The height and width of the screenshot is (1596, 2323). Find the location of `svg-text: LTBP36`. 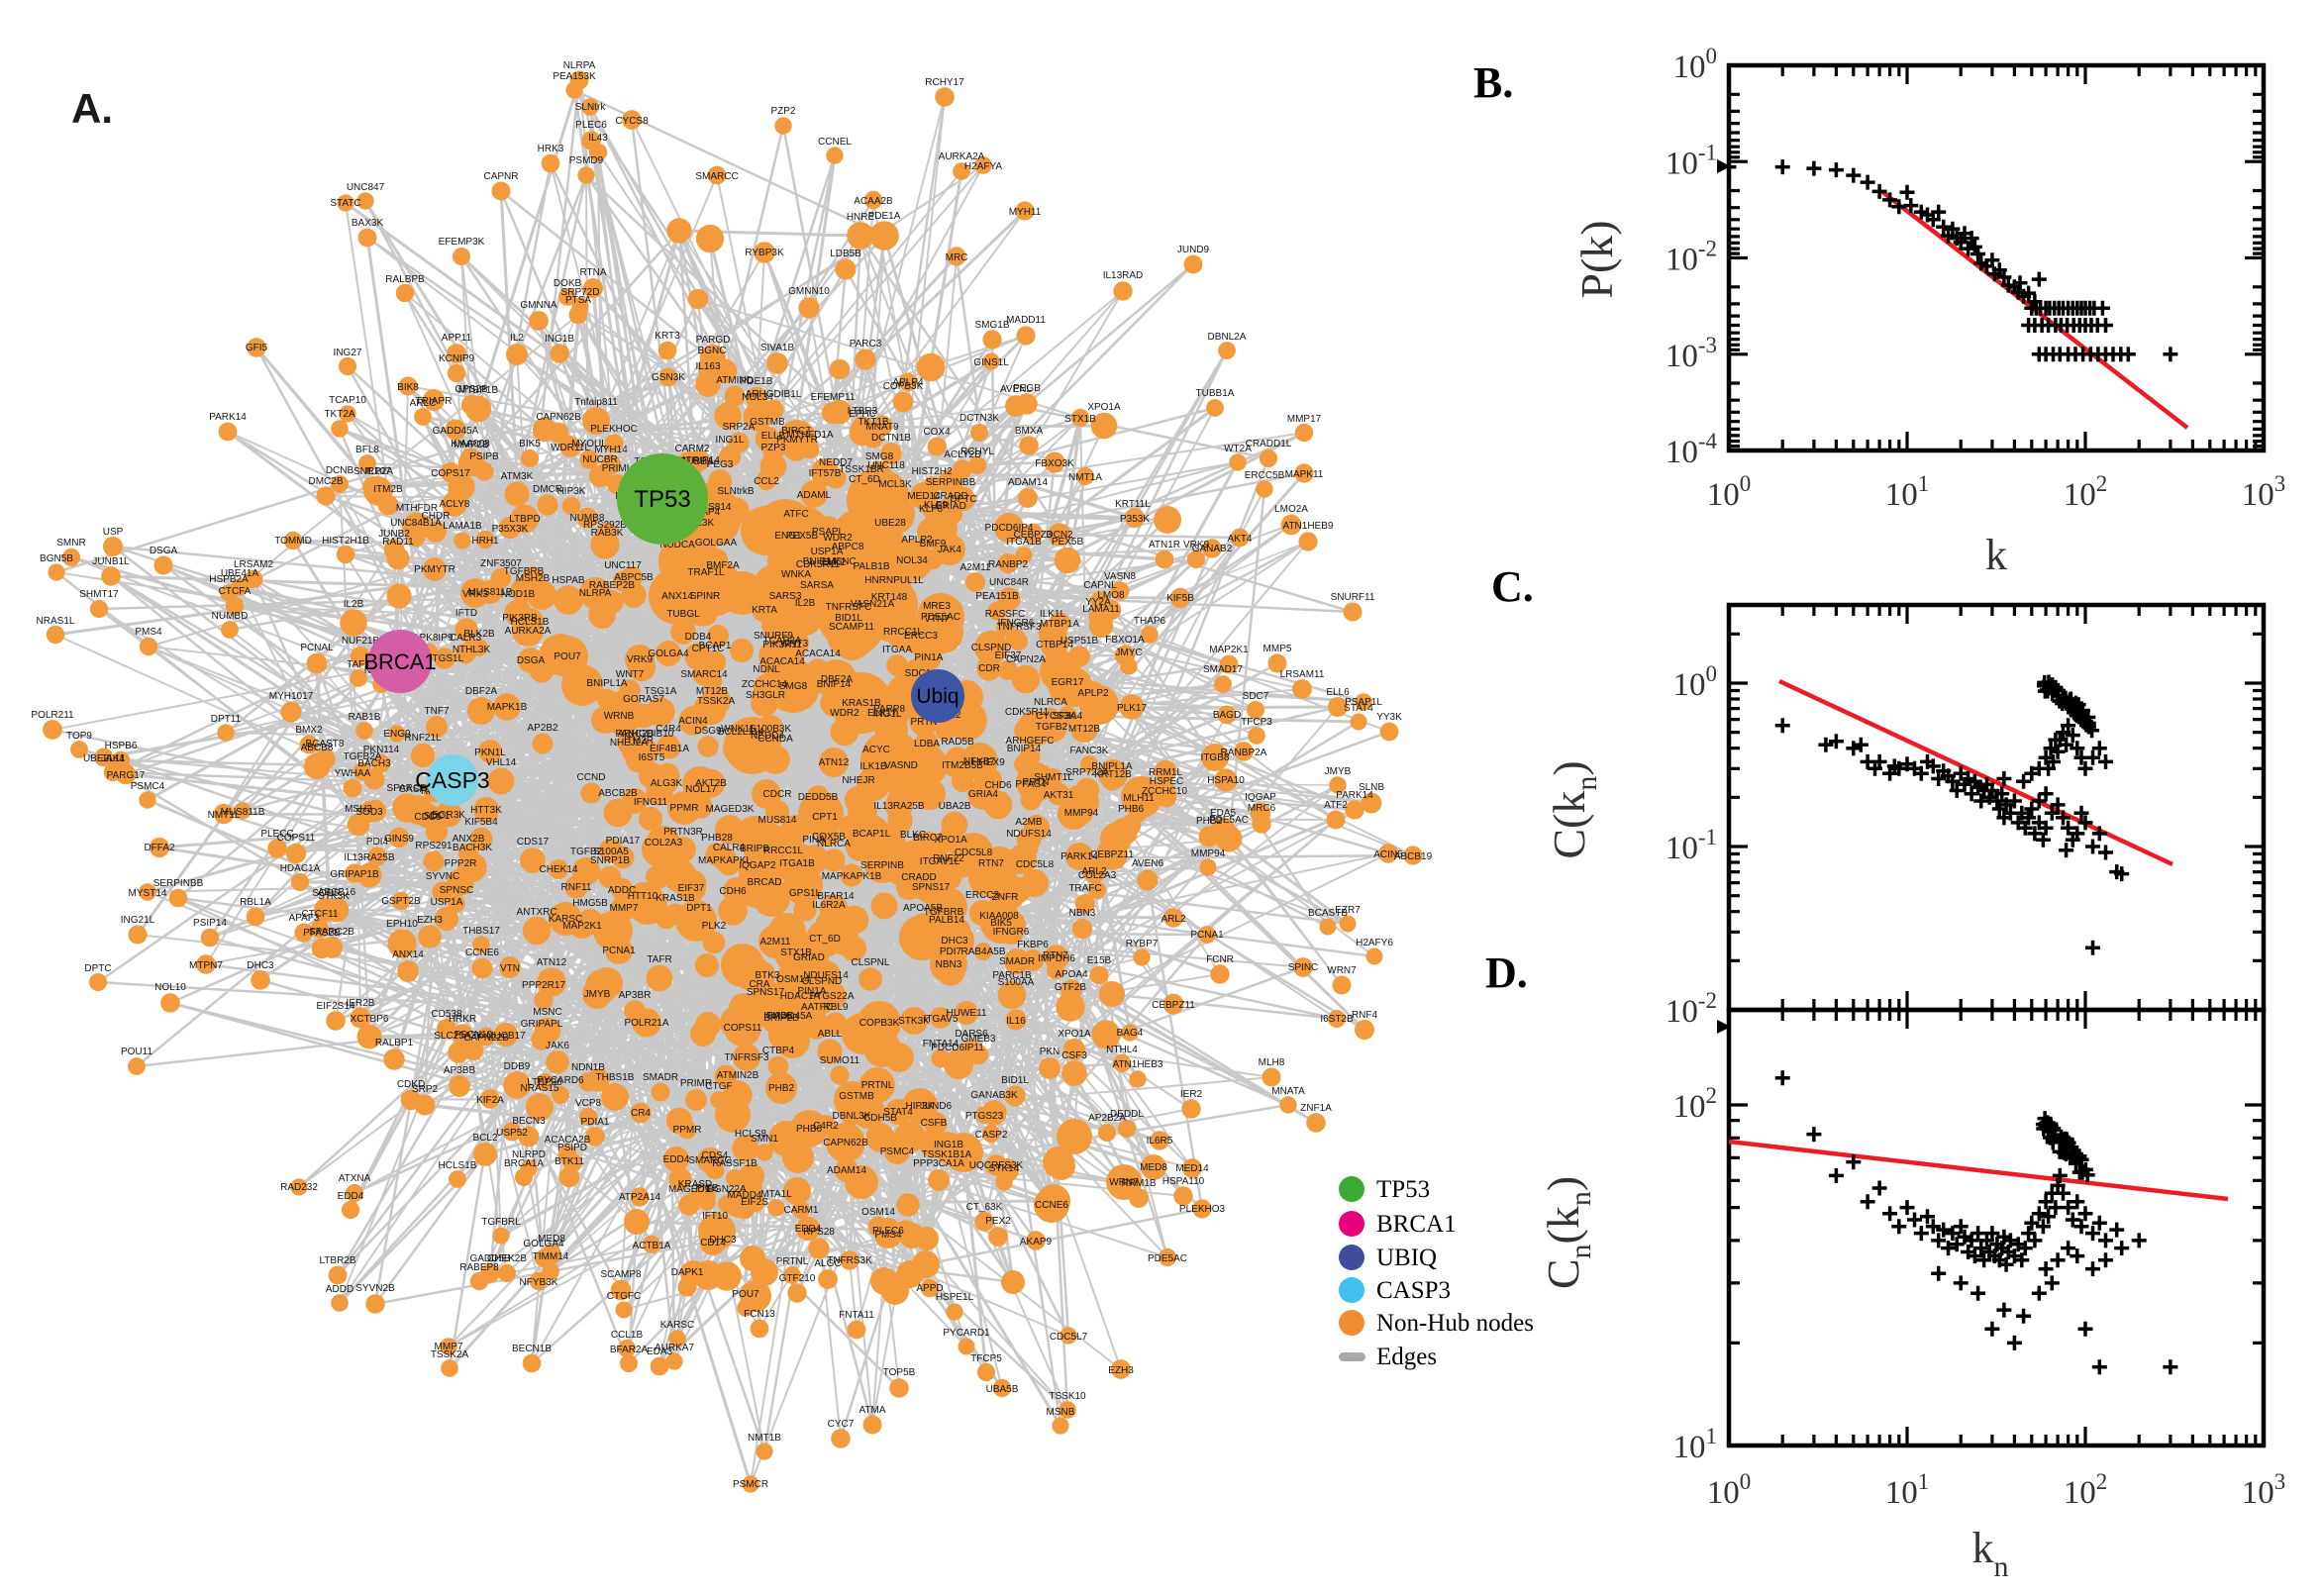

svg-text: LTBP36 is located at coordinates (545, 1083).